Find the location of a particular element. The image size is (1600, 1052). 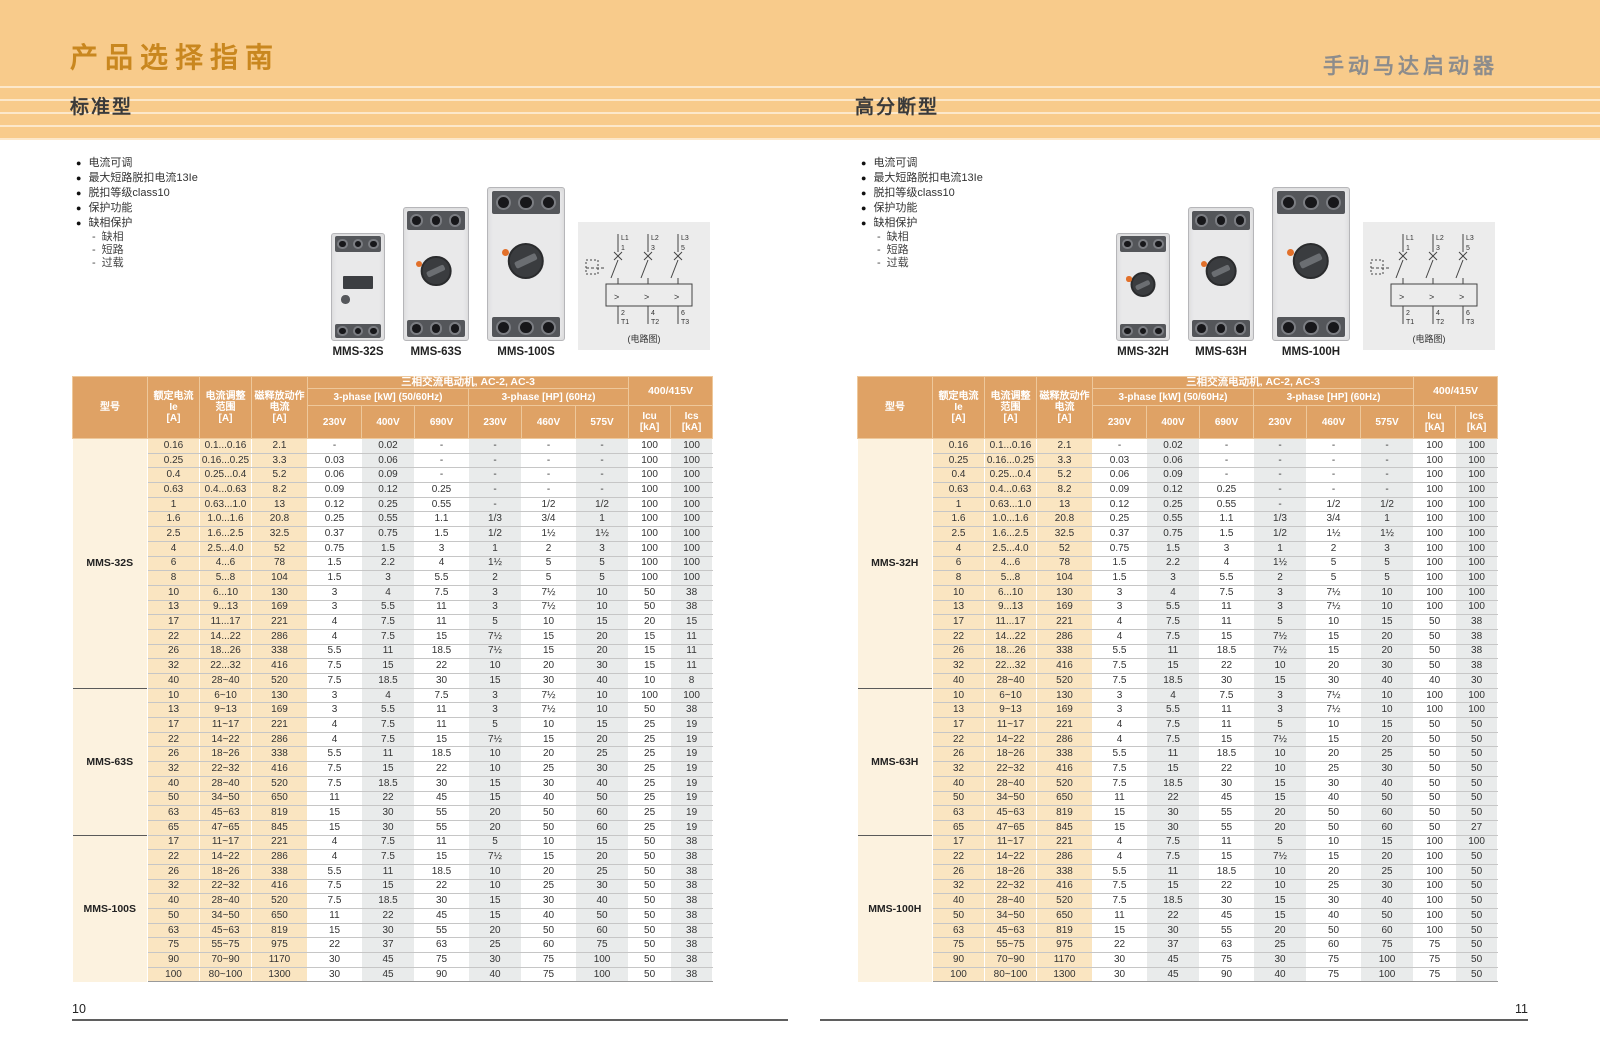

feature-item: ● 电流可调 is located at coordinates (211, 163).